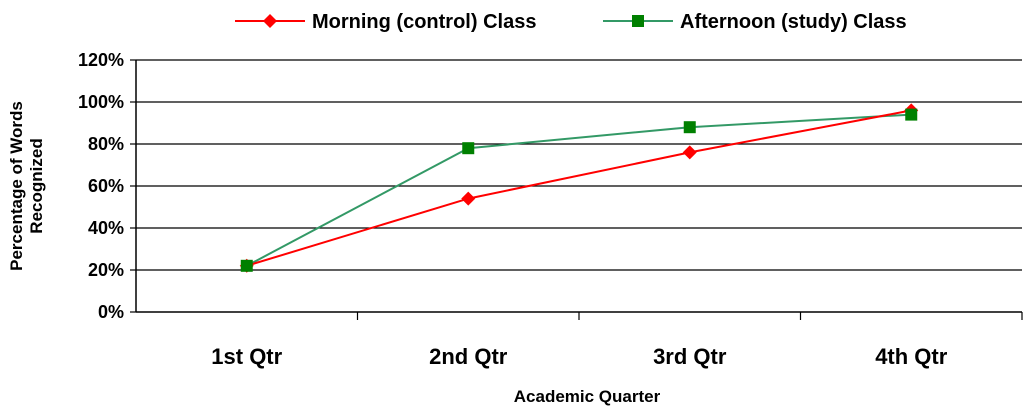 This screenshot has width=1031, height=415. What do you see at coordinates (106, 228) in the screenshot?
I see `y-tick-label: 40%` at bounding box center [106, 228].